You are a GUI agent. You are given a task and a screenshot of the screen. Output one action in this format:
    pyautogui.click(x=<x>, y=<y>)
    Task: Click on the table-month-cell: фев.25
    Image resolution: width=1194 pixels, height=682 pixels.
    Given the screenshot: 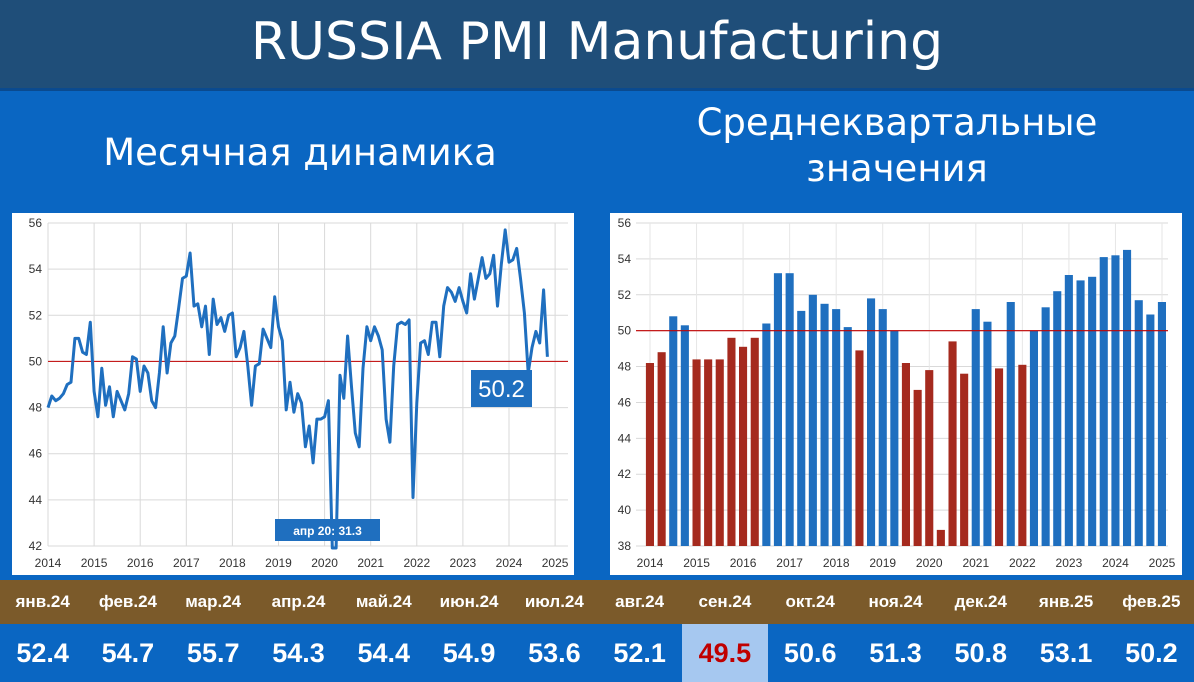 What is the action you would take?
    pyautogui.click(x=1151, y=601)
    